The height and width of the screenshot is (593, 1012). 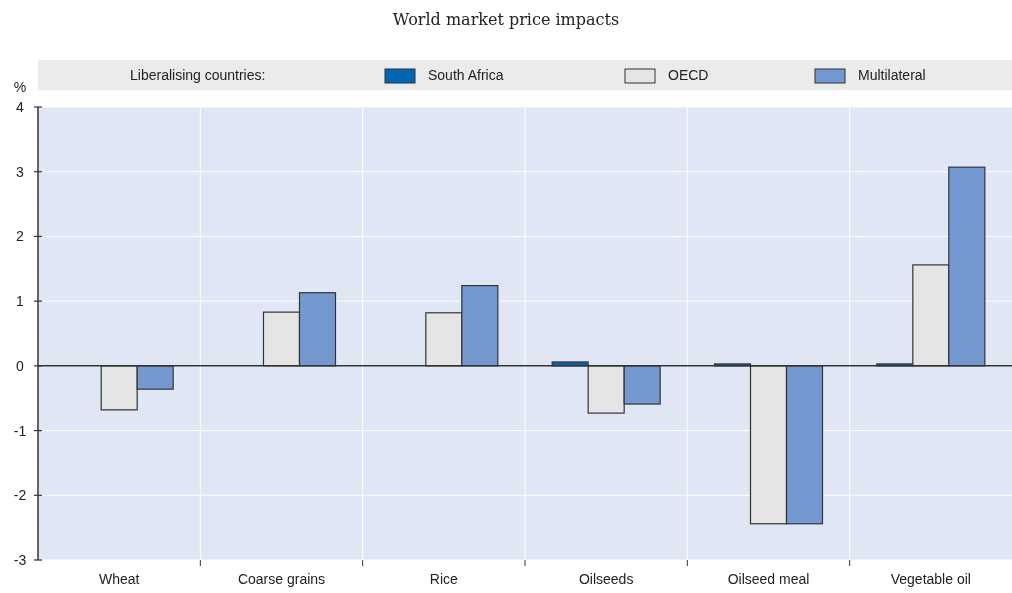 I want to click on legend-label: South Africa, so click(x=466, y=75).